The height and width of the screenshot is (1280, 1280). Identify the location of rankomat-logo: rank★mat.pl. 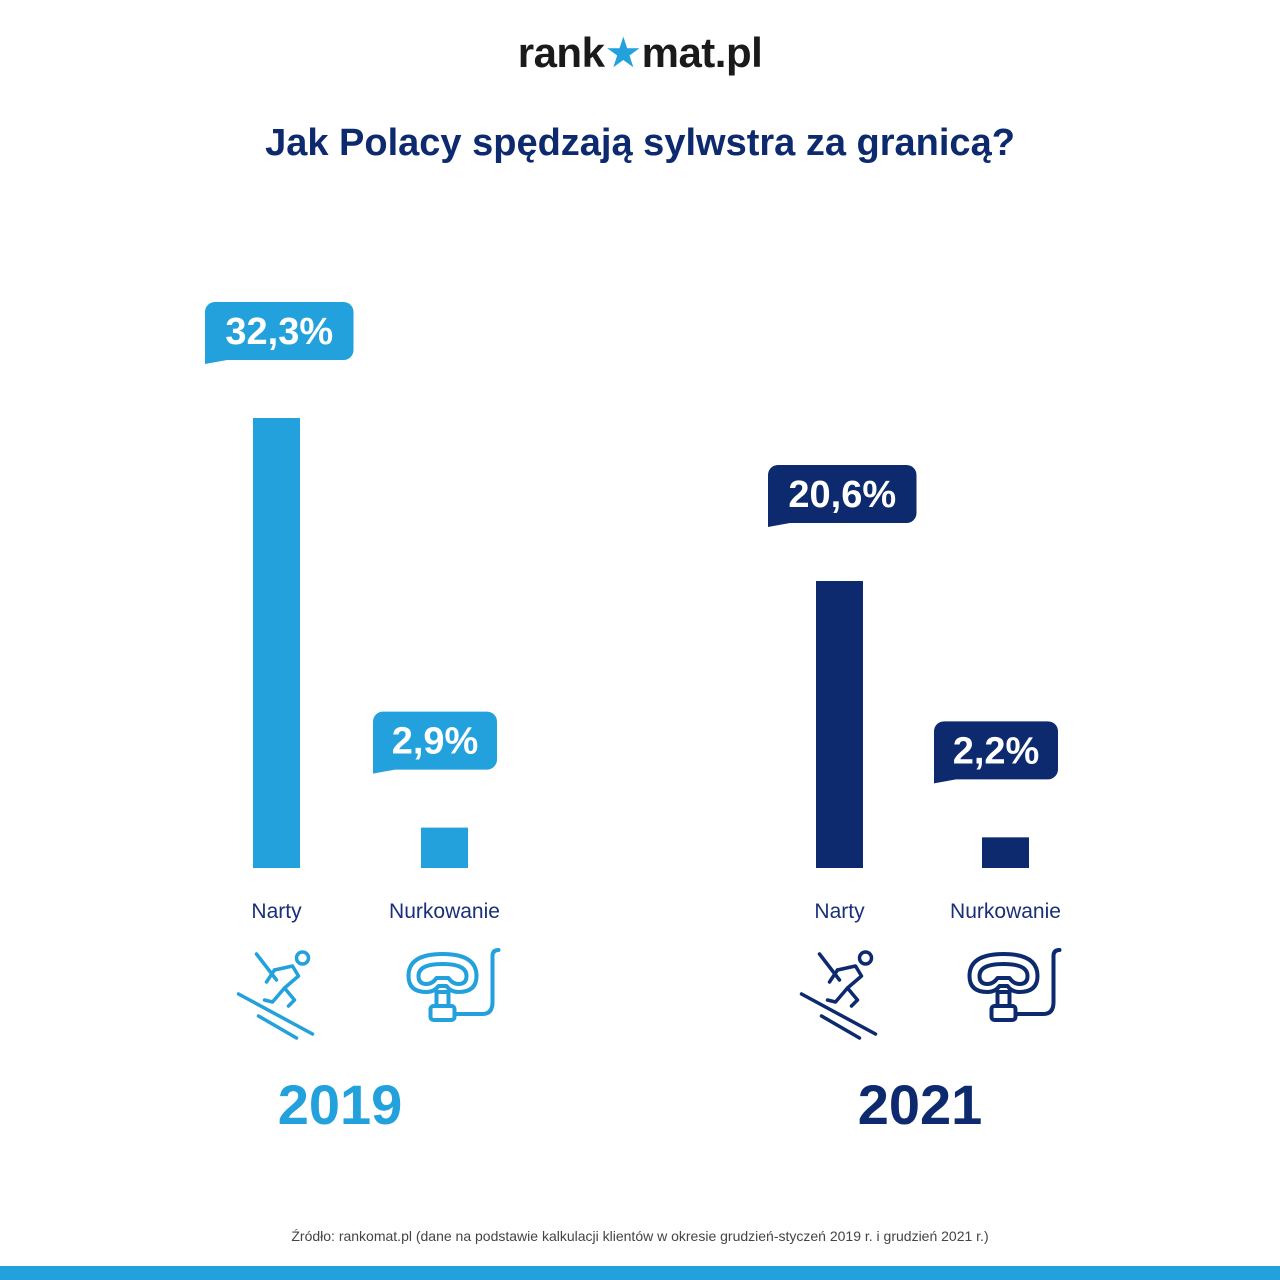
(640, 52).